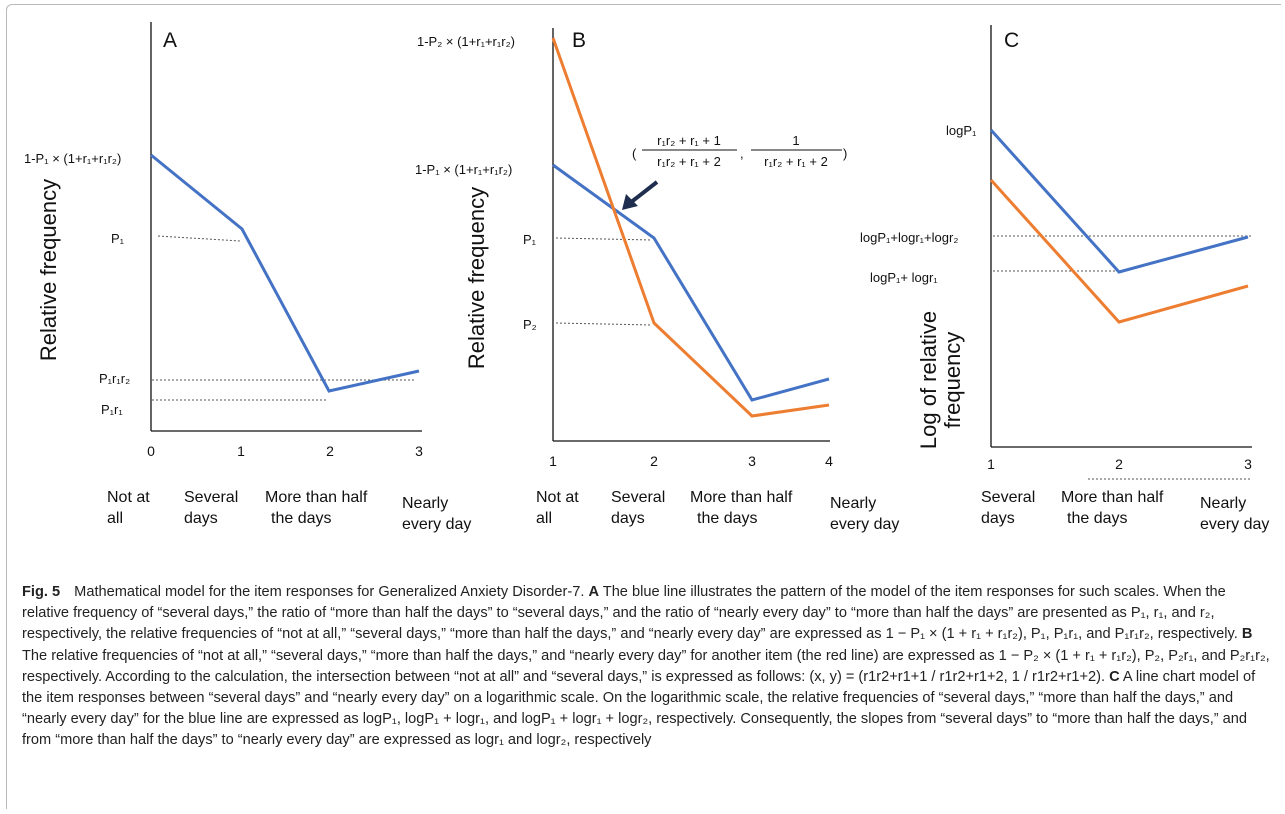 Image resolution: width=1285 pixels, height=814 pixels. Describe the element at coordinates (201, 518) in the screenshot. I see `panel-a-cat-1-line: days` at that location.